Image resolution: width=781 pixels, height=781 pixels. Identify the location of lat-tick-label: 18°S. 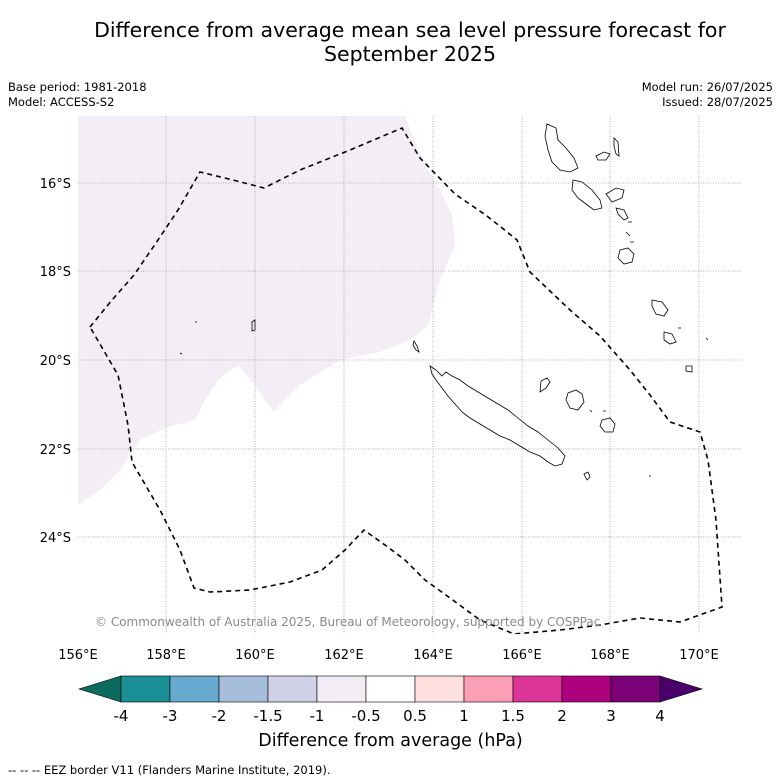
(55, 272).